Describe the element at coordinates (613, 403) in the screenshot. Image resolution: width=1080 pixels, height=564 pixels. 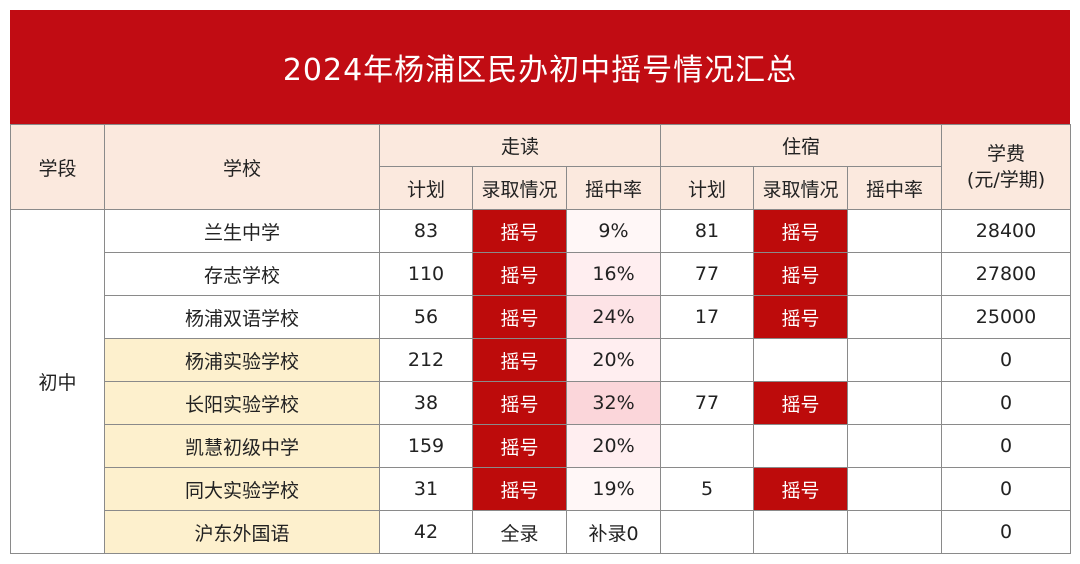
I see `walk-rate: 32%` at that location.